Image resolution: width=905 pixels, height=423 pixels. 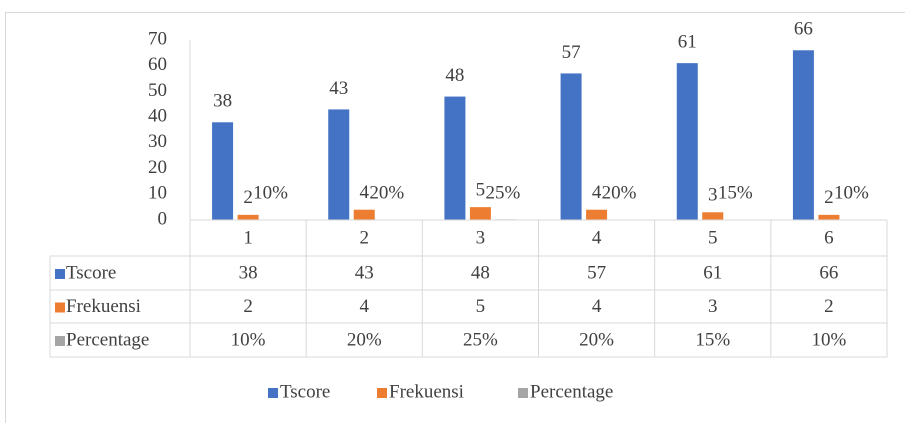 I want to click on data-label: 15%, so click(x=735, y=192).